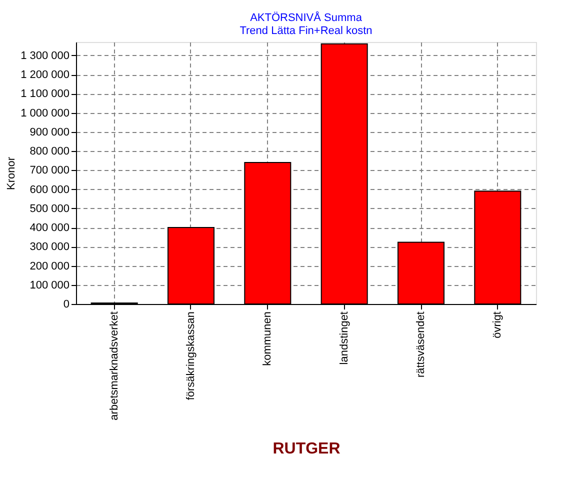 The image size is (576, 477). Describe the element at coordinates (66, 304) in the screenshot. I see `y-tick-label: 0` at that location.